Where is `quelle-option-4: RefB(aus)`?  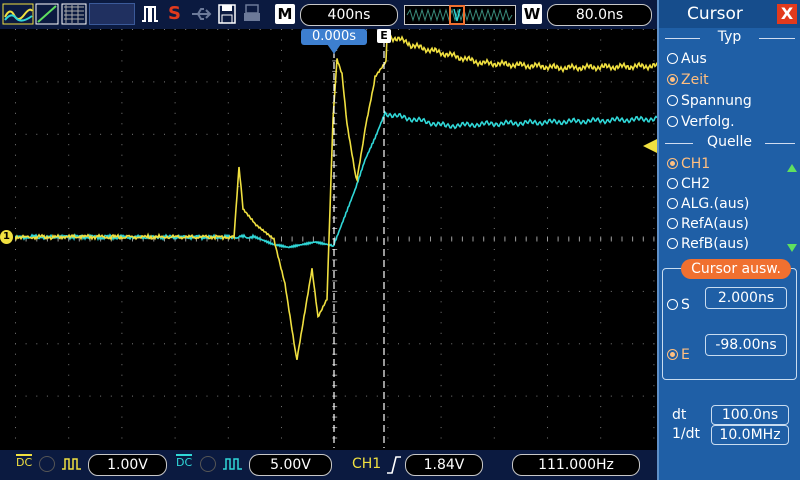 quelle-option-4: RefB(aus) is located at coordinates (708, 244).